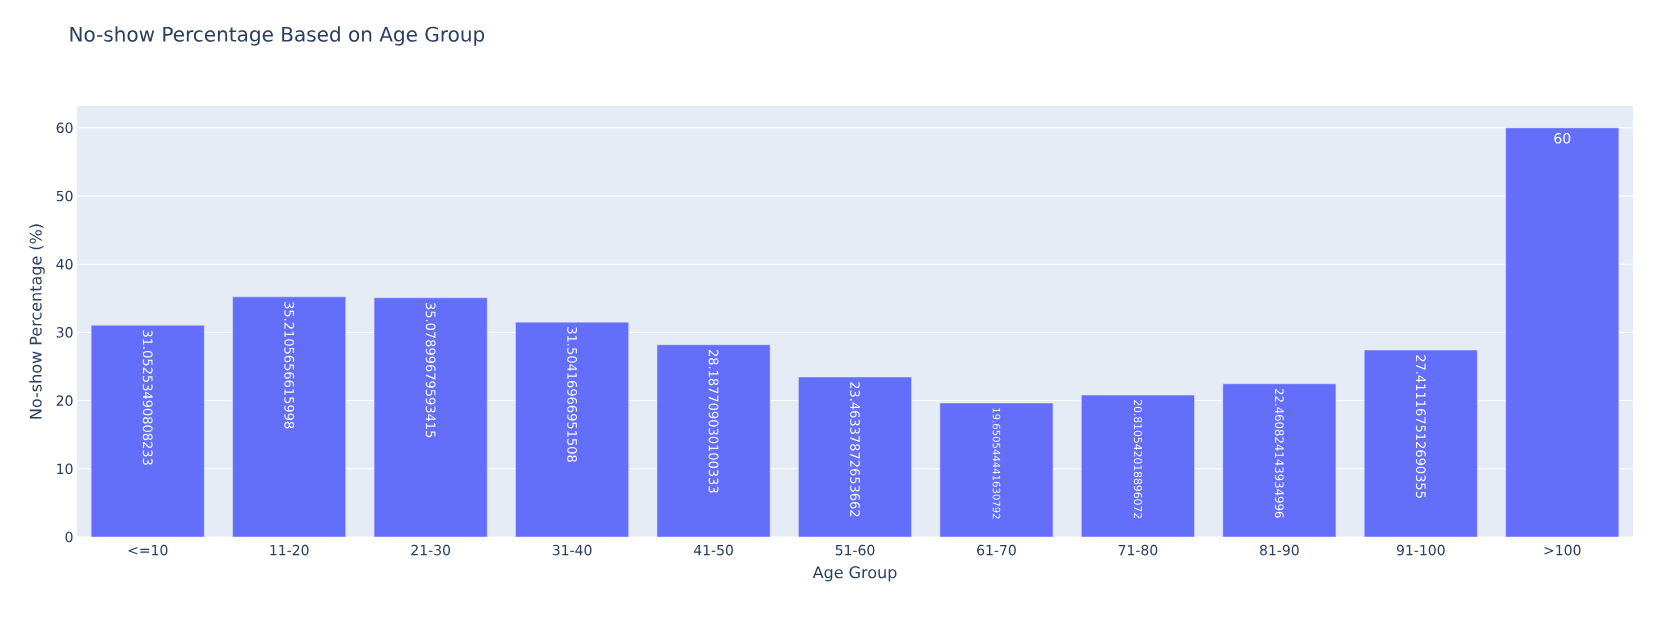  Describe the element at coordinates (854, 574) in the screenshot. I see `x-axis-title: Age Group` at that location.